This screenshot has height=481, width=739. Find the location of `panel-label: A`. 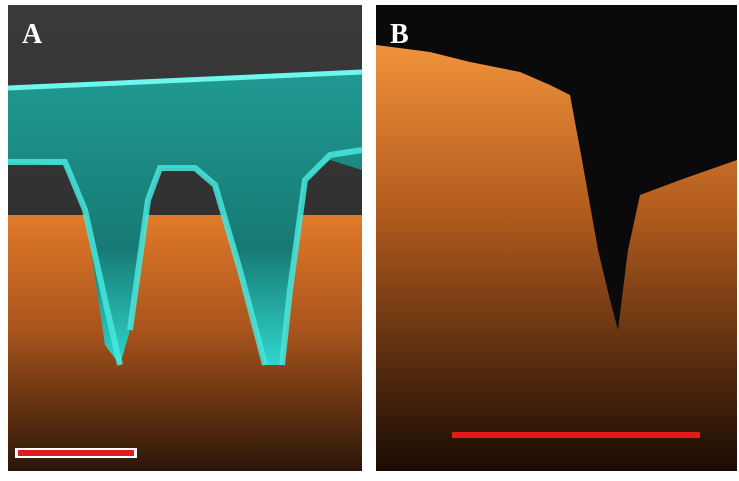

panel-label: A is located at coordinates (32, 34).